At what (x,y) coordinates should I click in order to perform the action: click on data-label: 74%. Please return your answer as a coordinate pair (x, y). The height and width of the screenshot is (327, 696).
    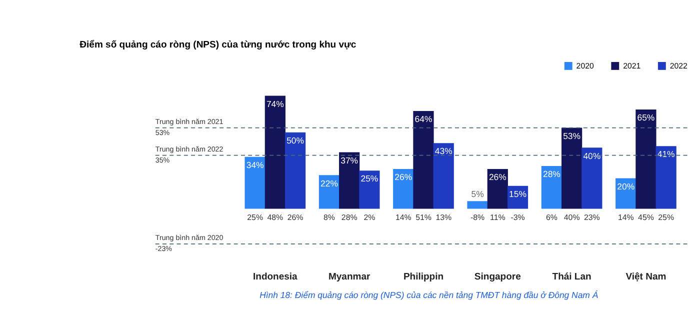
    Looking at the image, I should click on (275, 103).